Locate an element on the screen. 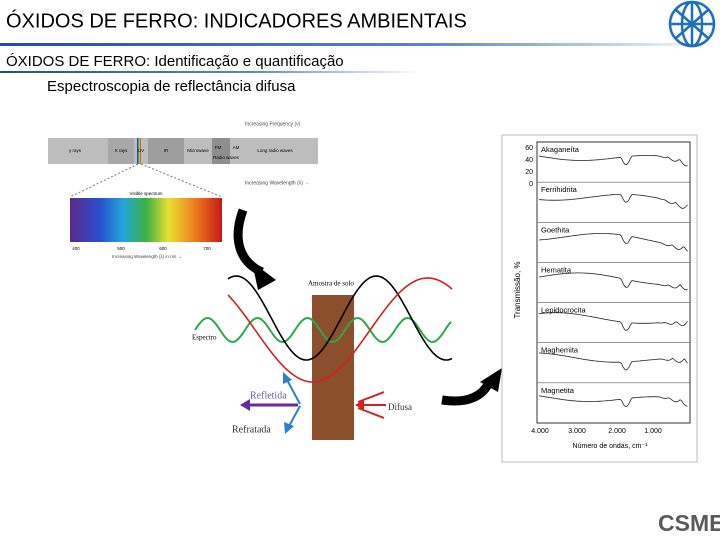 This screenshot has width=720, height=540. visible-label: Visible spectrum is located at coordinates (146, 193).